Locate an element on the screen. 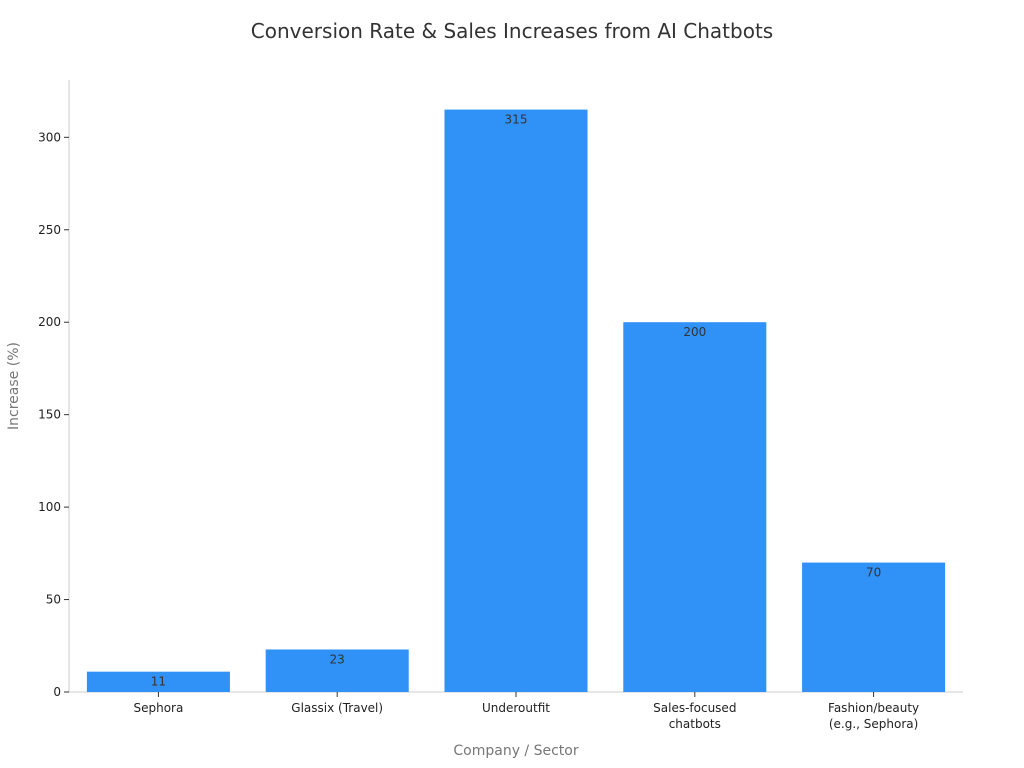  bar-value-label: 315 is located at coordinates (516, 120).